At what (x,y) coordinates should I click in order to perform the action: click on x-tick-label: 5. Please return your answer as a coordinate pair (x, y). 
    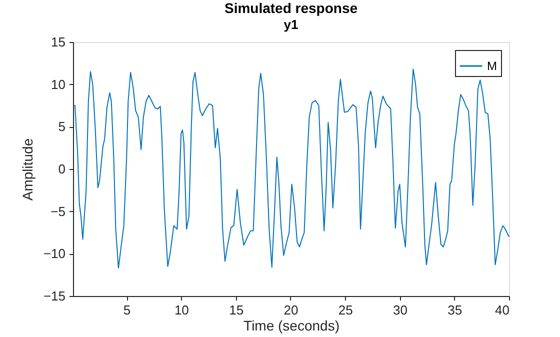
    Looking at the image, I should click on (127, 310).